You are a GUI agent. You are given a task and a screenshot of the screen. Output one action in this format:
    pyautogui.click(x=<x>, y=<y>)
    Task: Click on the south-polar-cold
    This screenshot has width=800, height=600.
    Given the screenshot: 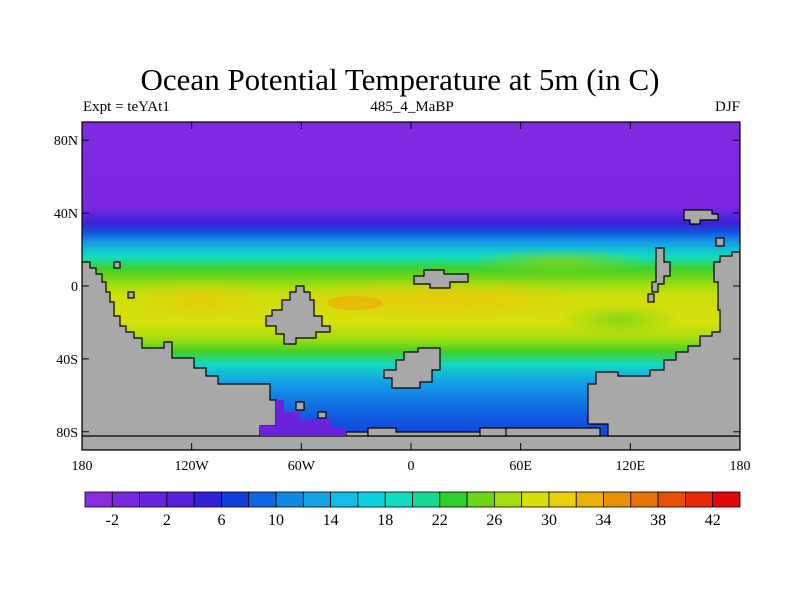 What is the action you would take?
    pyautogui.click(x=303, y=418)
    